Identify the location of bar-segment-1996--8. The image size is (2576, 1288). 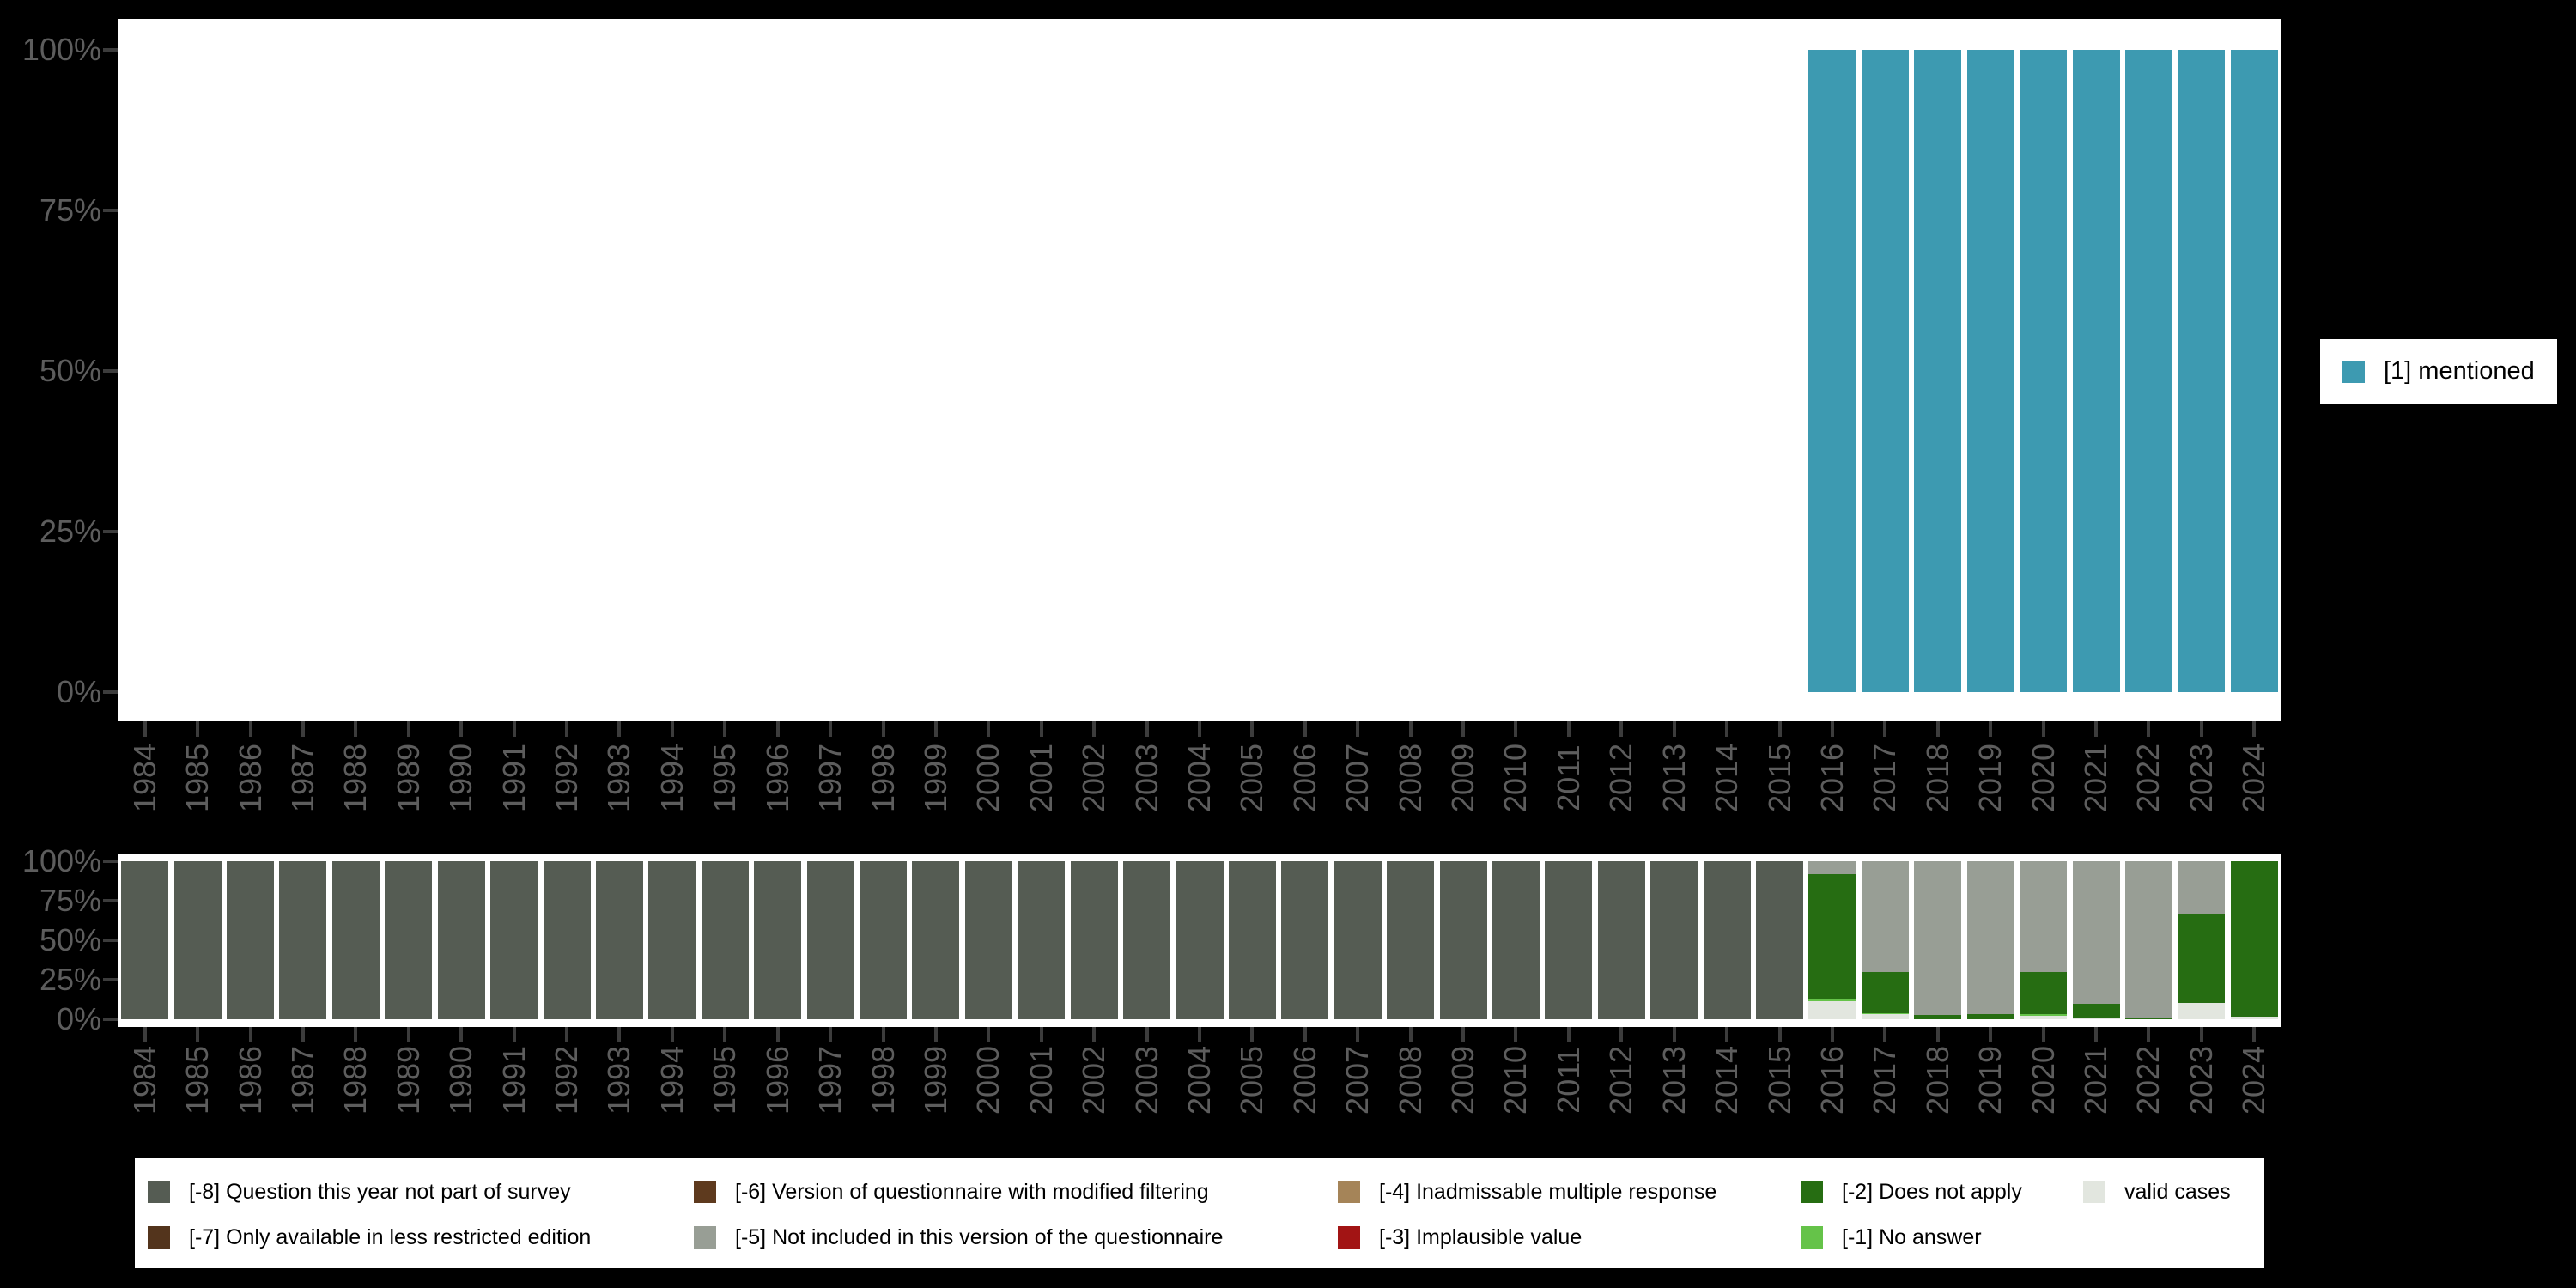
(777, 940).